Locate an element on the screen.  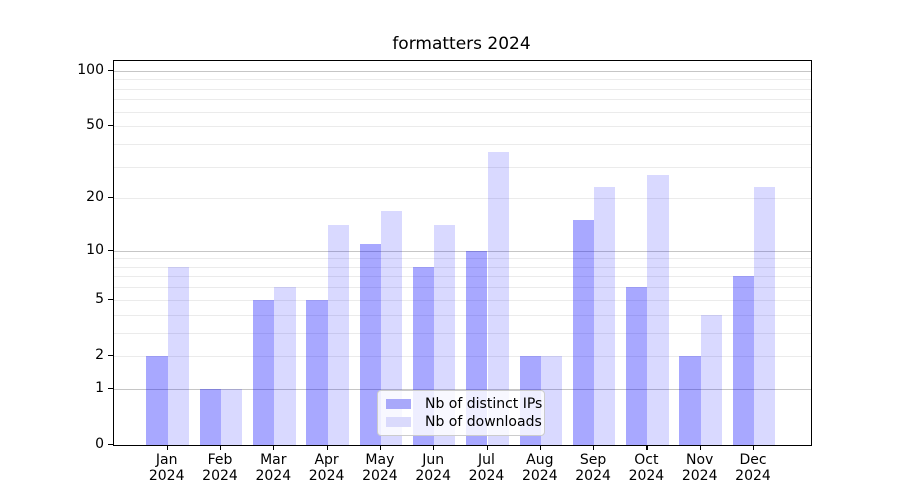
legend-item-distinct-ips: Nb of distinct IPs is located at coordinates (464, 404).